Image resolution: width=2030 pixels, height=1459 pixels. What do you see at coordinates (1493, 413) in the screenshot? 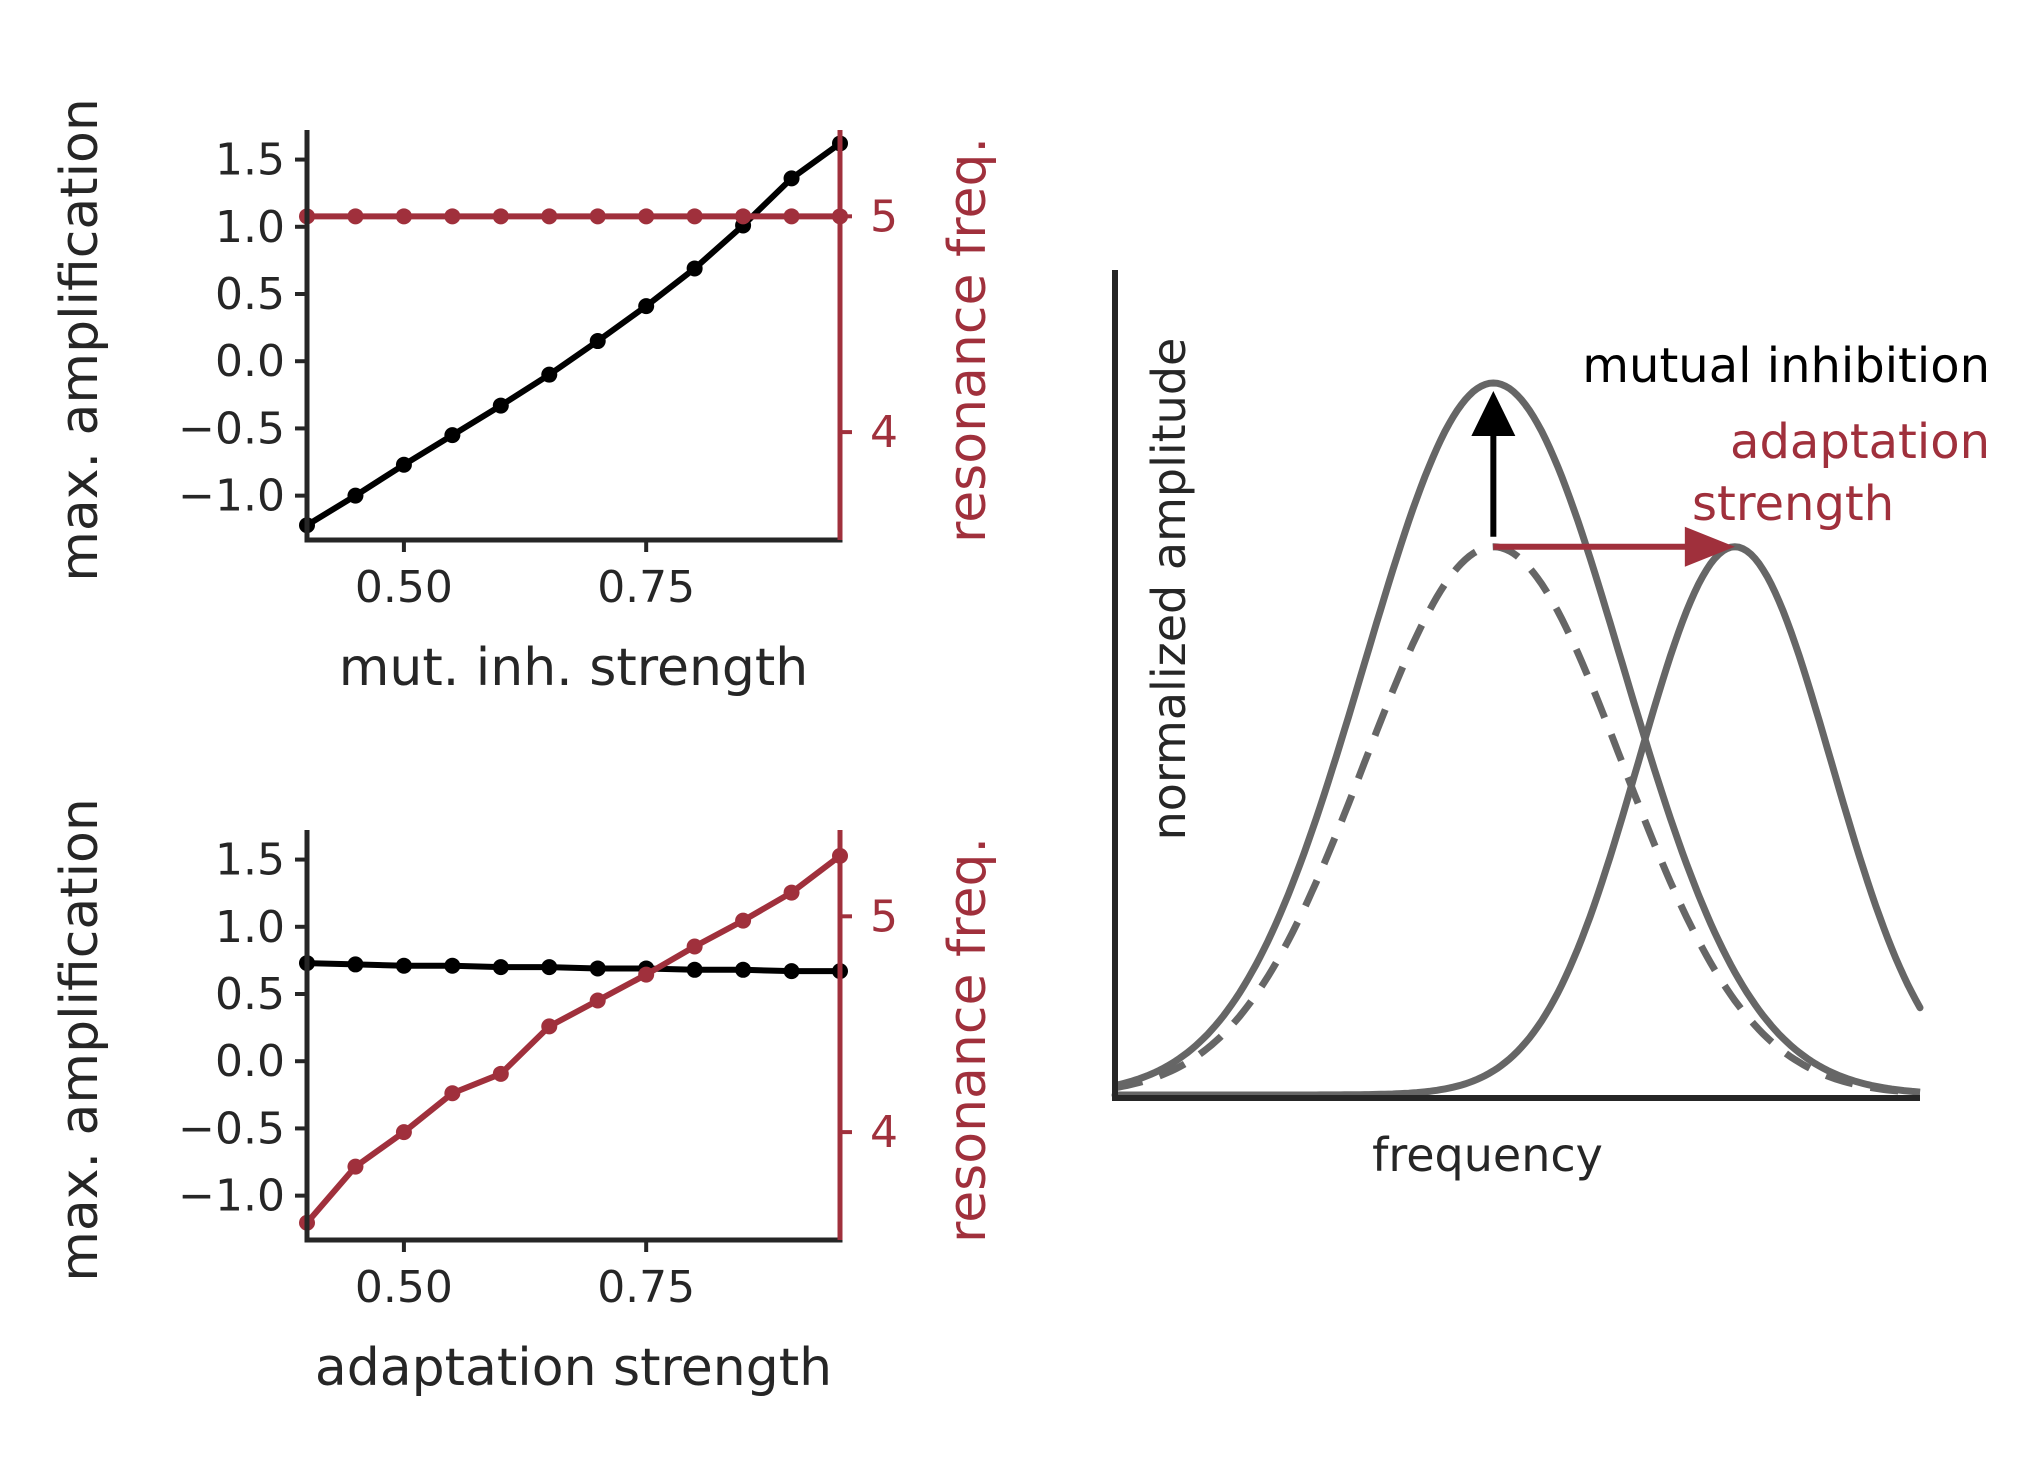
I see `mutual-inhibition-arrow-head` at bounding box center [1493, 413].